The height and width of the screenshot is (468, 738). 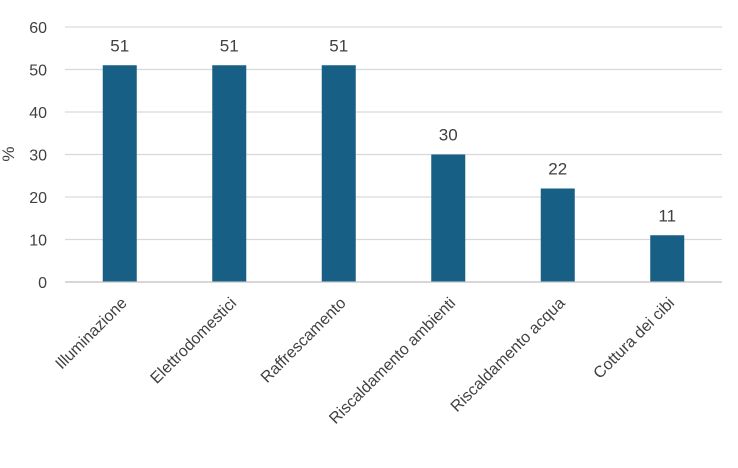 I want to click on category-label: Raffrescamento, so click(x=304, y=341).